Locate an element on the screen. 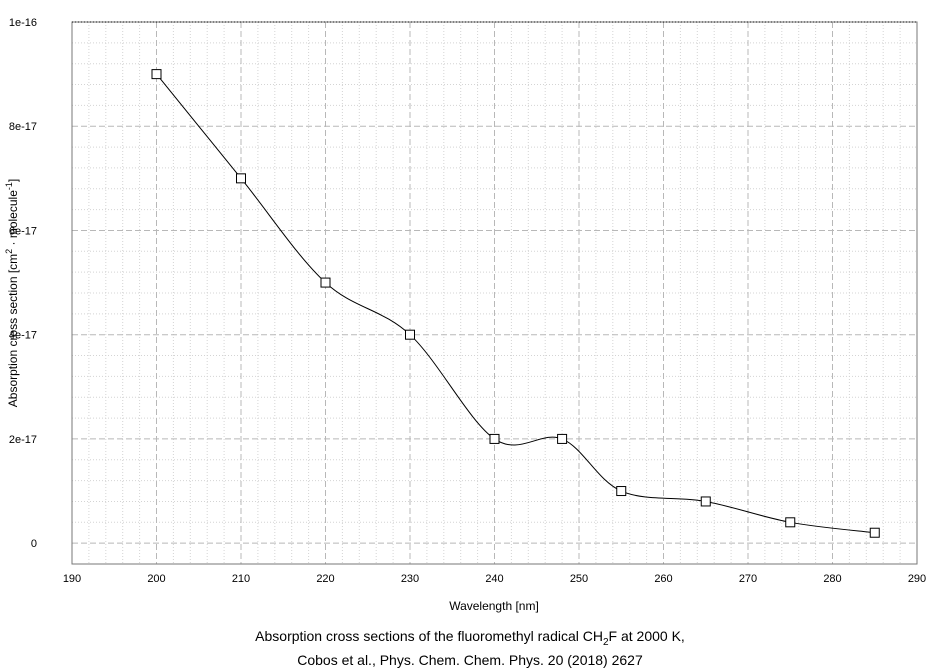  x-axis: 190 200 210 220 230 240 250 260 270 280 290 is located at coordinates (494, 579).